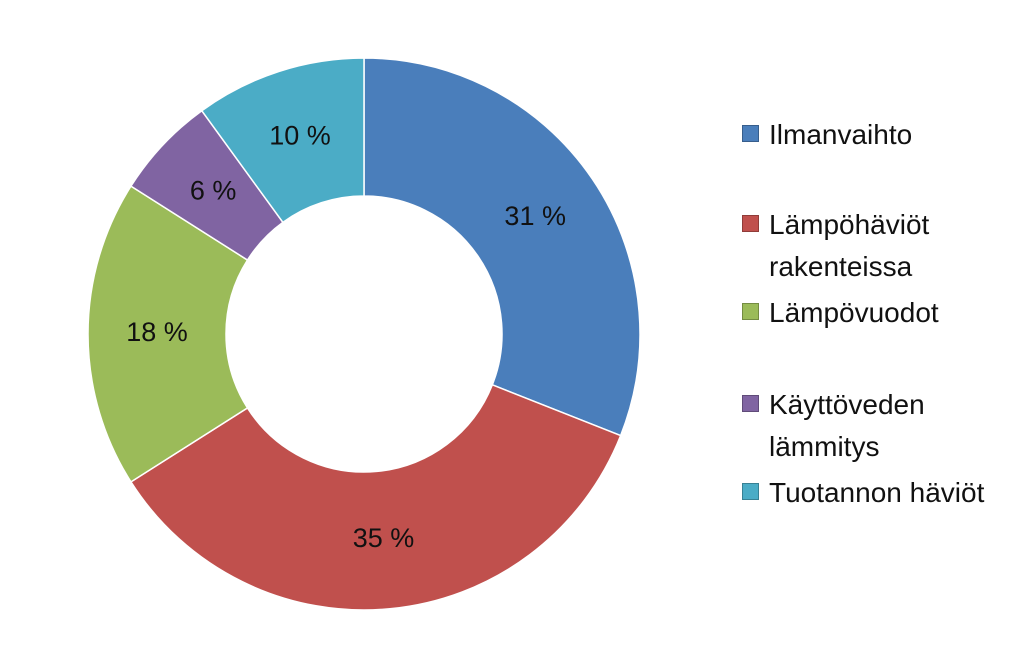 The height and width of the screenshot is (668, 1024). Describe the element at coordinates (213, 190) in the screenshot. I see `data-label: 6 %` at that location.